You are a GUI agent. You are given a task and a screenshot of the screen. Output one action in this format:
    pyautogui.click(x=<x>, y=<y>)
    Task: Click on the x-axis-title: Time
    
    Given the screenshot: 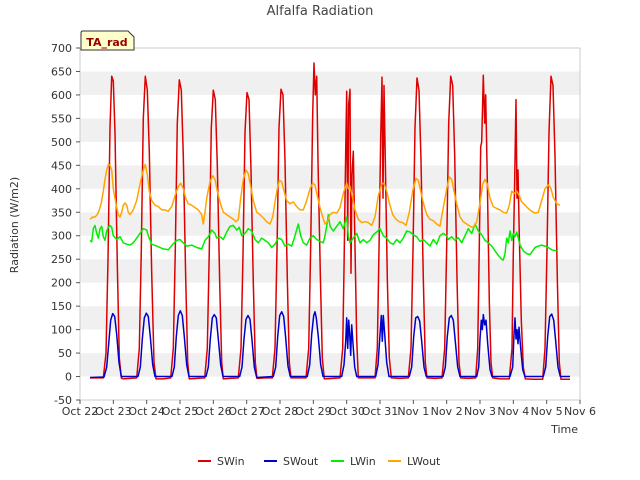 What is the action you would take?
    pyautogui.click(x=564, y=429)
    